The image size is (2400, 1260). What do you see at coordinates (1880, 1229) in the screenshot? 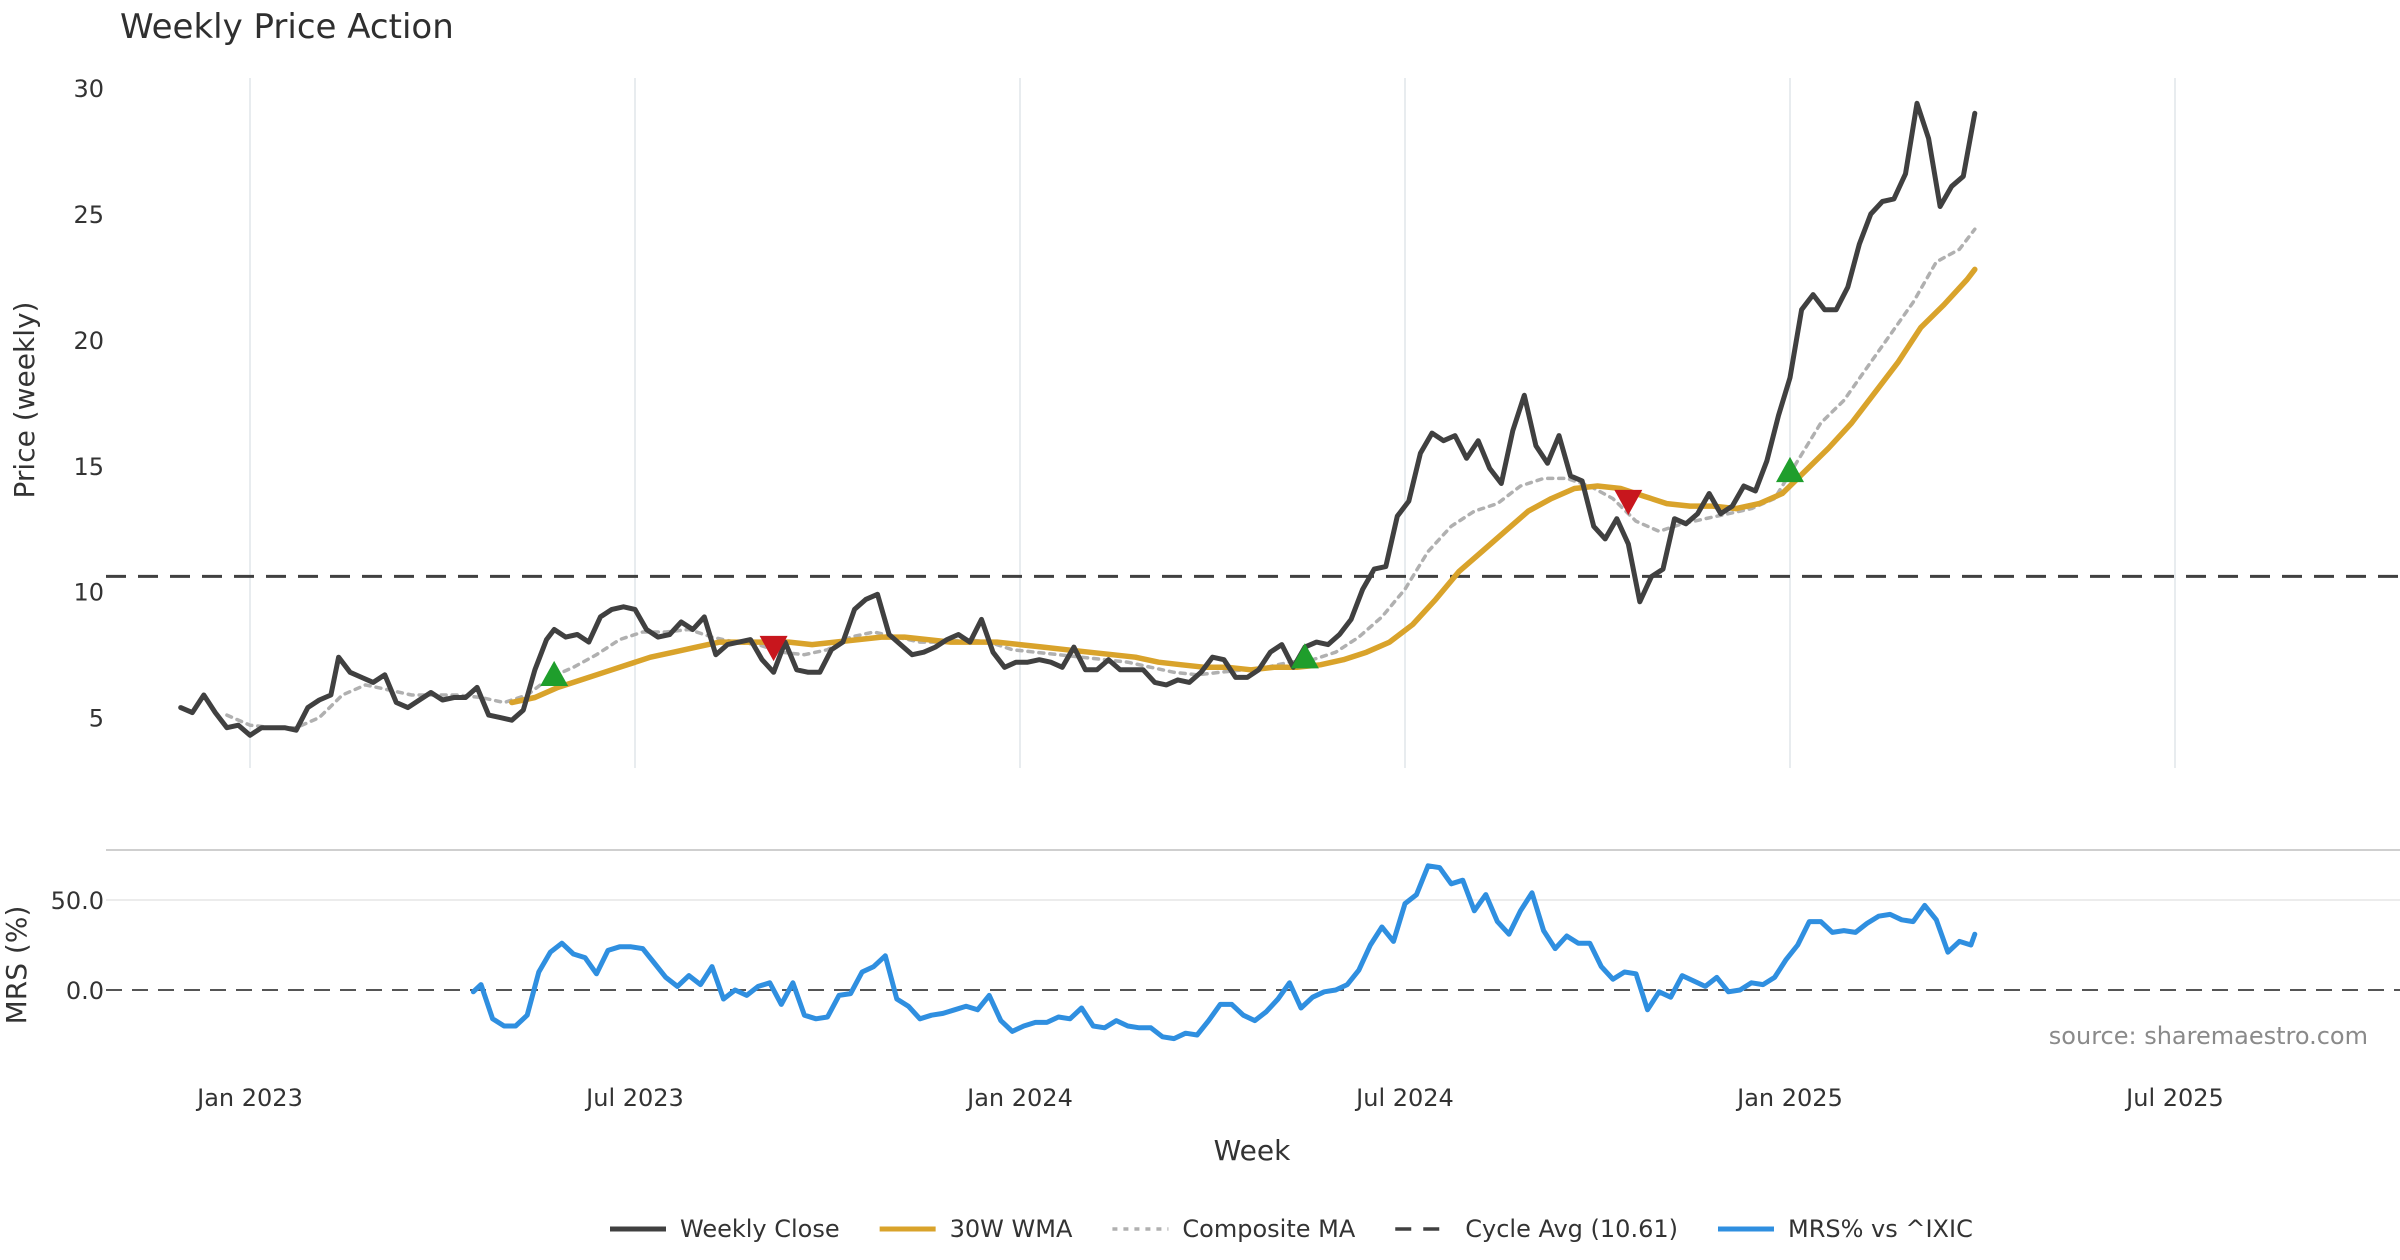
I see `legend-label: MRS% vs ^IXIC` at bounding box center [1880, 1229].